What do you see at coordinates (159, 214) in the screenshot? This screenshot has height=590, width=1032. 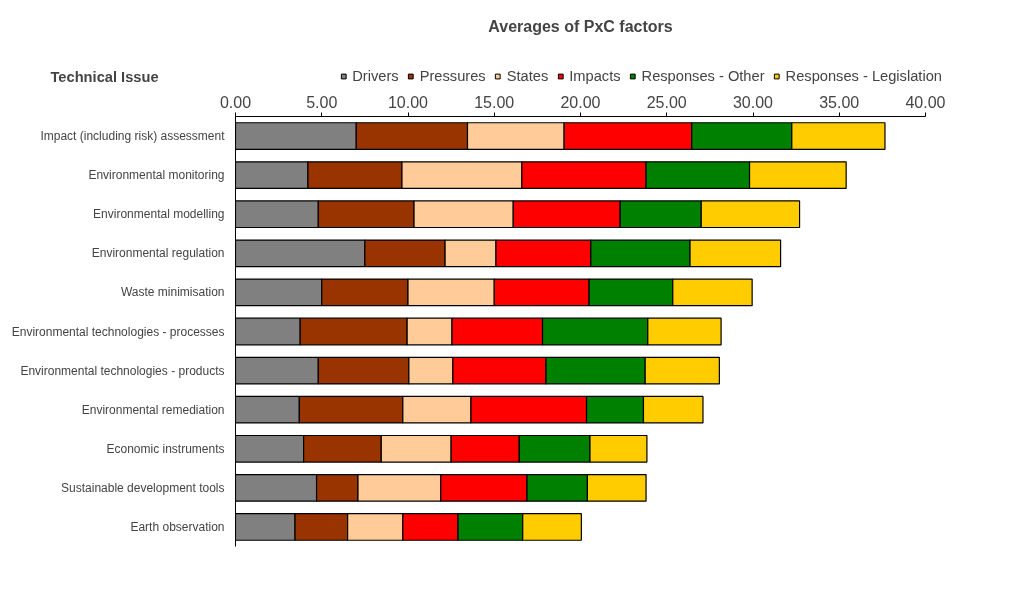 I see `y-tick-label: Environmental modelling` at bounding box center [159, 214].